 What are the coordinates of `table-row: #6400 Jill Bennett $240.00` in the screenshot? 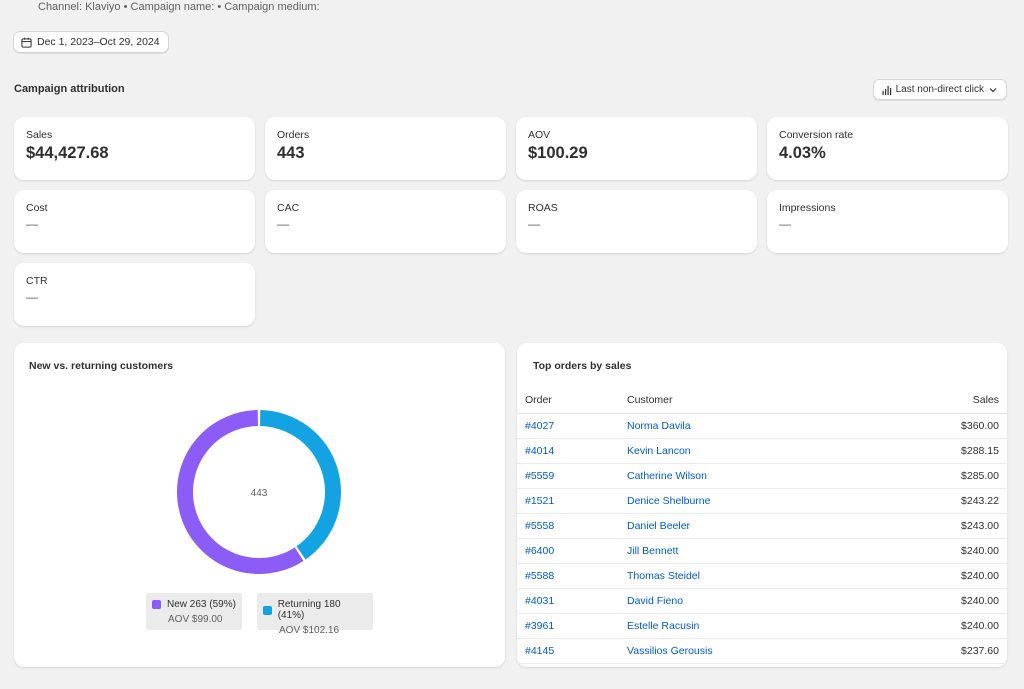 It's located at (762, 551).